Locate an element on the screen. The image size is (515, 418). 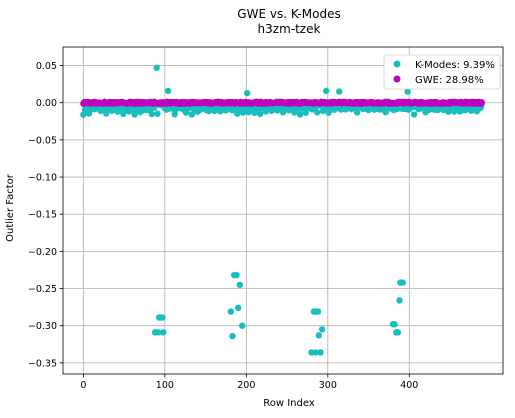
chart-subtitle: h3zm-tzek is located at coordinates (289, 29).